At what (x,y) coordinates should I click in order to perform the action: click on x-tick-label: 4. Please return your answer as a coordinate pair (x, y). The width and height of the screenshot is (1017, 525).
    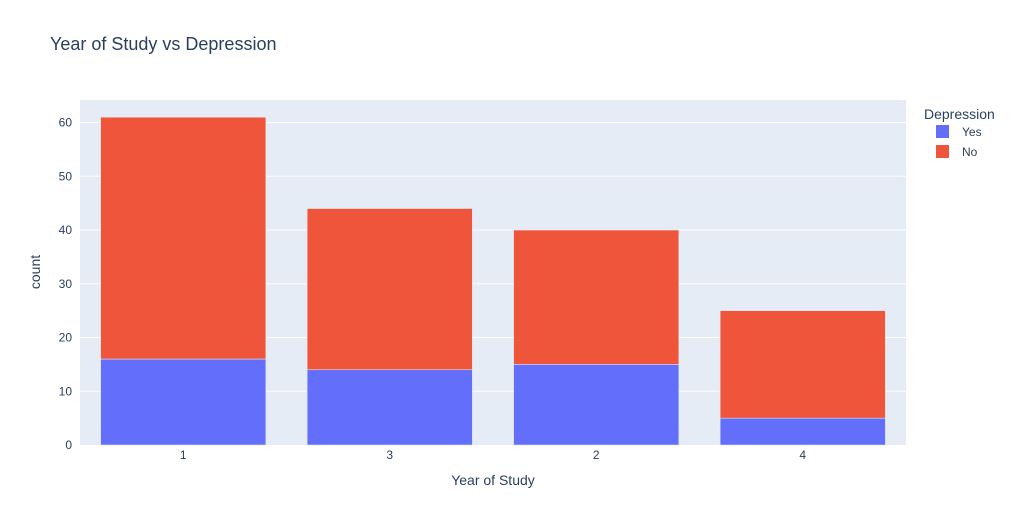
    Looking at the image, I should click on (802, 455).